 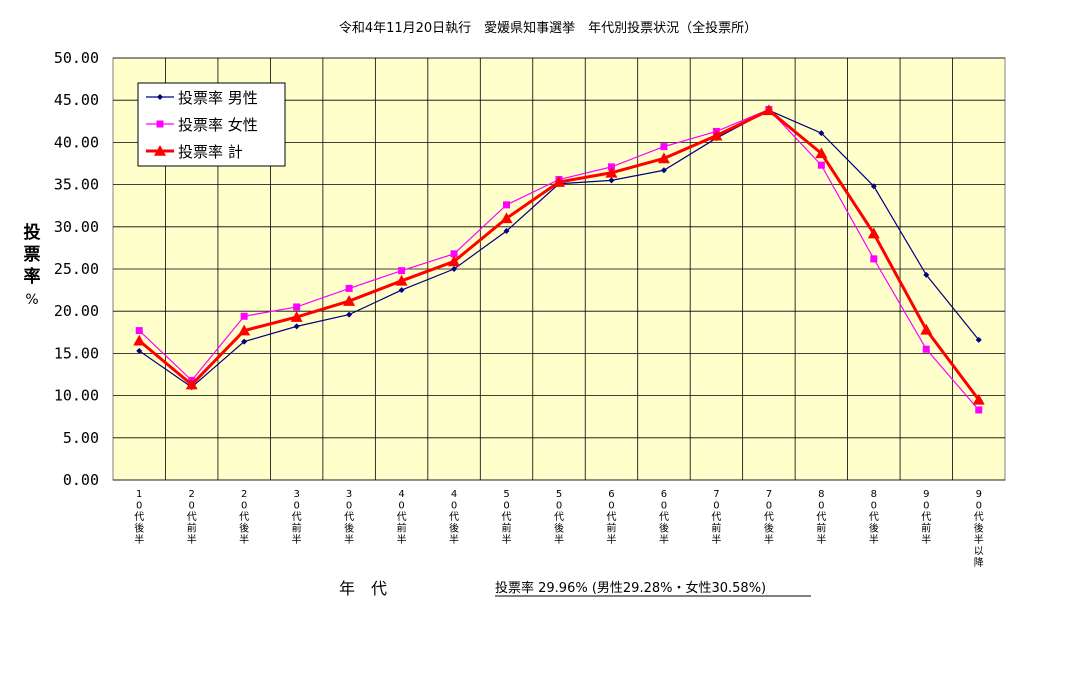 I want to click on x-tick-label: 2 0 代後半, so click(x=244, y=517).